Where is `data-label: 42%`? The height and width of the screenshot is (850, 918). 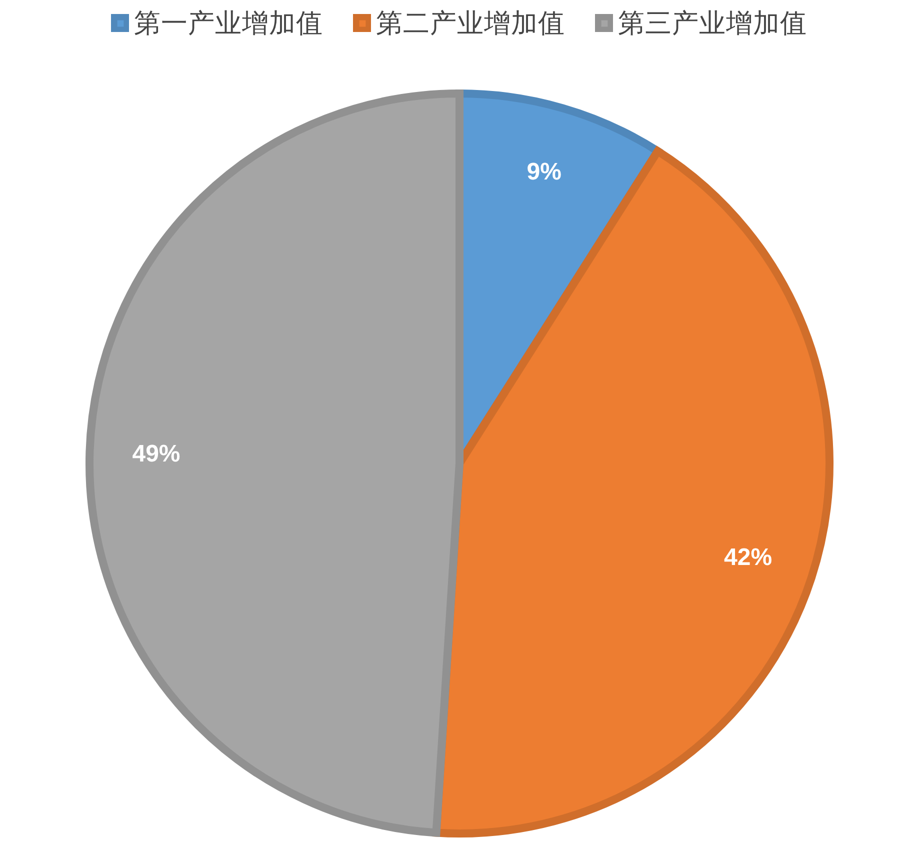
data-label: 42% is located at coordinates (748, 557).